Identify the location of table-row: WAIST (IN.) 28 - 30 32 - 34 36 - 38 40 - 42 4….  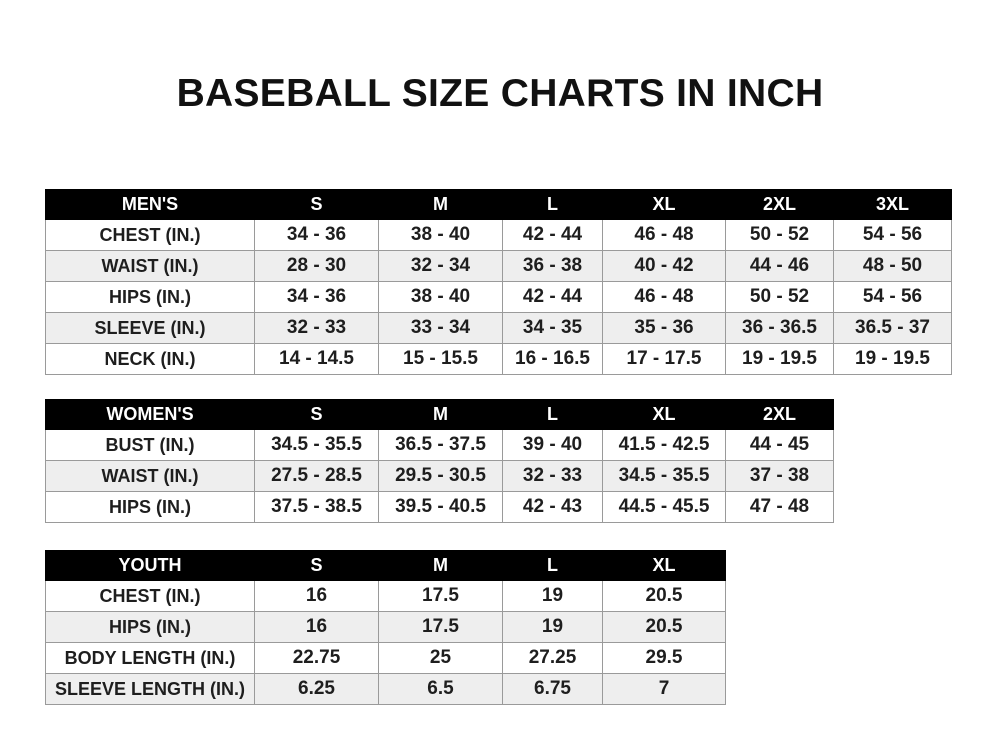
(498, 266).